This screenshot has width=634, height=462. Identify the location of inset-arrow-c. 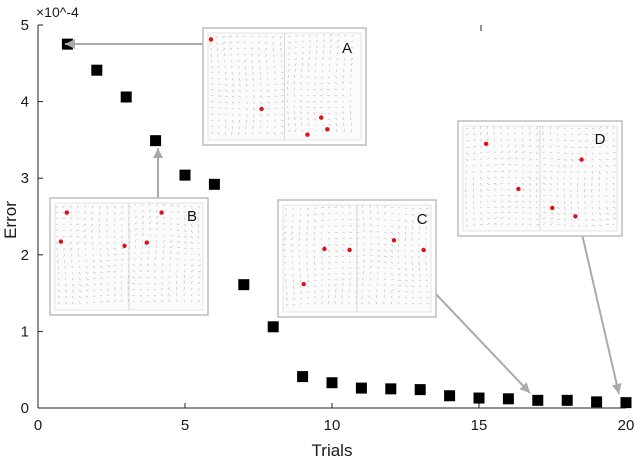
(482, 342).